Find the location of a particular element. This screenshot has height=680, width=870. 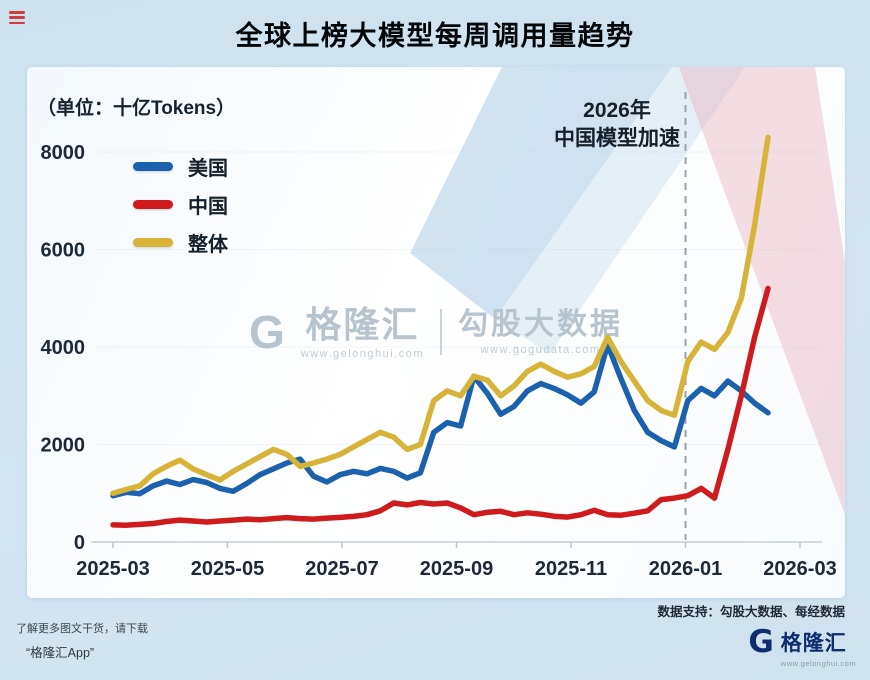

data-support-text: 数据支持：勾股大数据、每经数据 is located at coordinates (751, 612).